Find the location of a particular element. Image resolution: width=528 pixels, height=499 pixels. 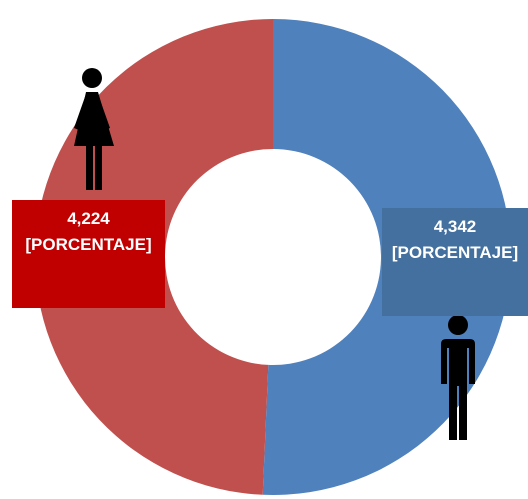

value-label: 4,224 is located at coordinates (88, 218).